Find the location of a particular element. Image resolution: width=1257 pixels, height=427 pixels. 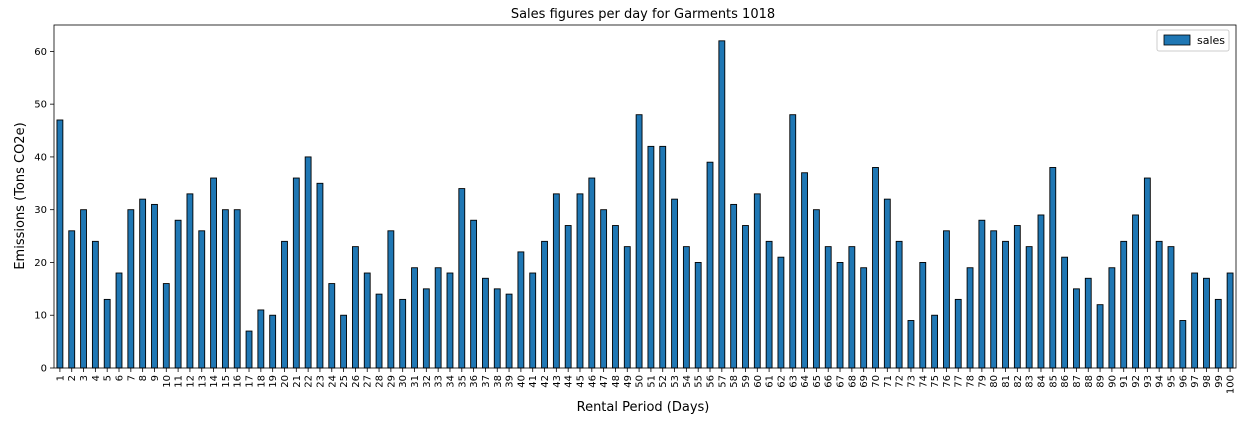

x-tick-label: 29 is located at coordinates (391, 381).